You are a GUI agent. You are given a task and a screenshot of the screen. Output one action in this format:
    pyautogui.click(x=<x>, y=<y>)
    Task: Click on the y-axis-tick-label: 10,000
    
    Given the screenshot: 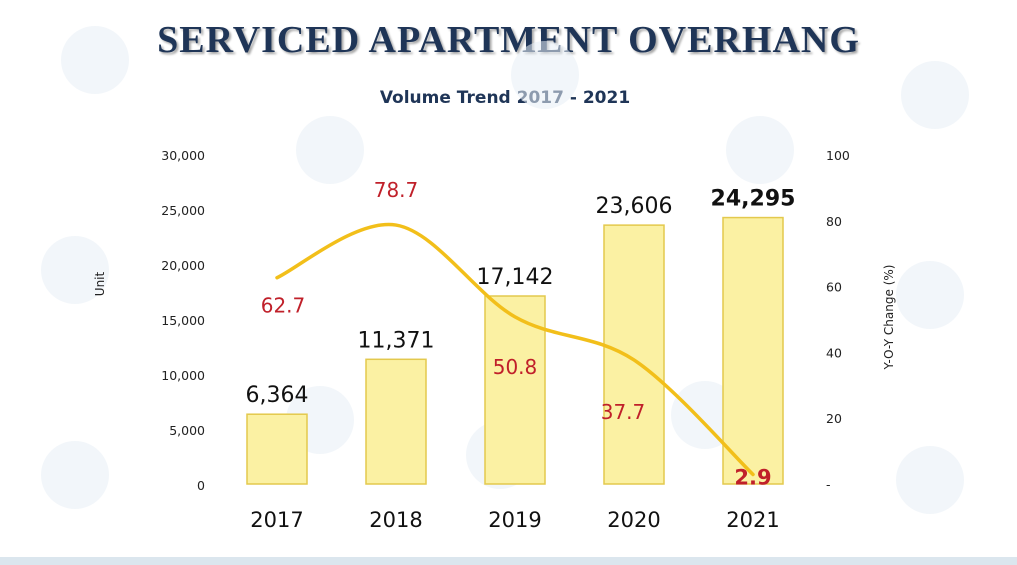 What is the action you would take?
    pyautogui.click(x=183, y=375)
    